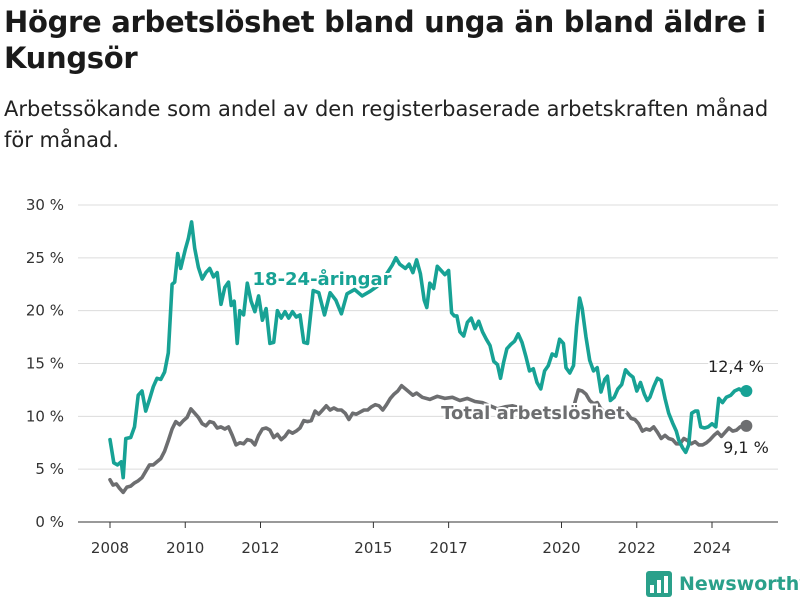 This screenshot has height=600, width=800. What do you see at coordinates (712, 548) in the screenshot?
I see `x-tick-label: 2024` at bounding box center [712, 548].